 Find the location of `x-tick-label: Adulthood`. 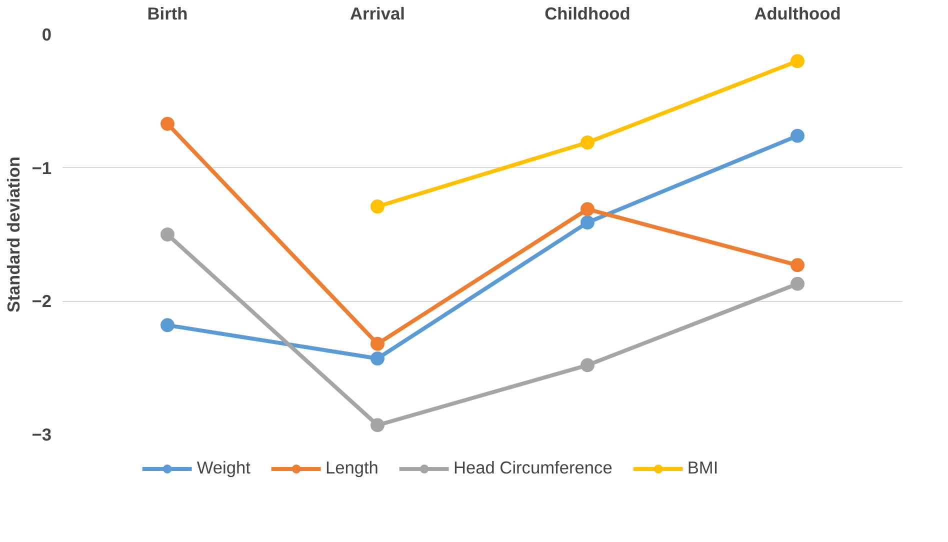

x-tick-label: Adulthood is located at coordinates (797, 14).